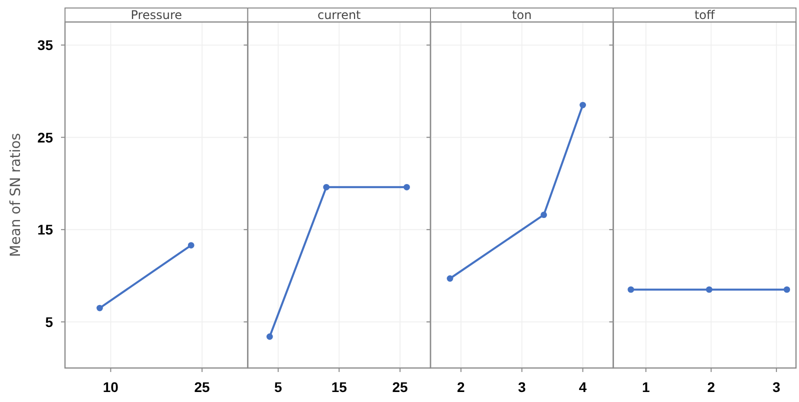  What do you see at coordinates (278, 387) in the screenshot?
I see `x-tick-label: 5` at bounding box center [278, 387].